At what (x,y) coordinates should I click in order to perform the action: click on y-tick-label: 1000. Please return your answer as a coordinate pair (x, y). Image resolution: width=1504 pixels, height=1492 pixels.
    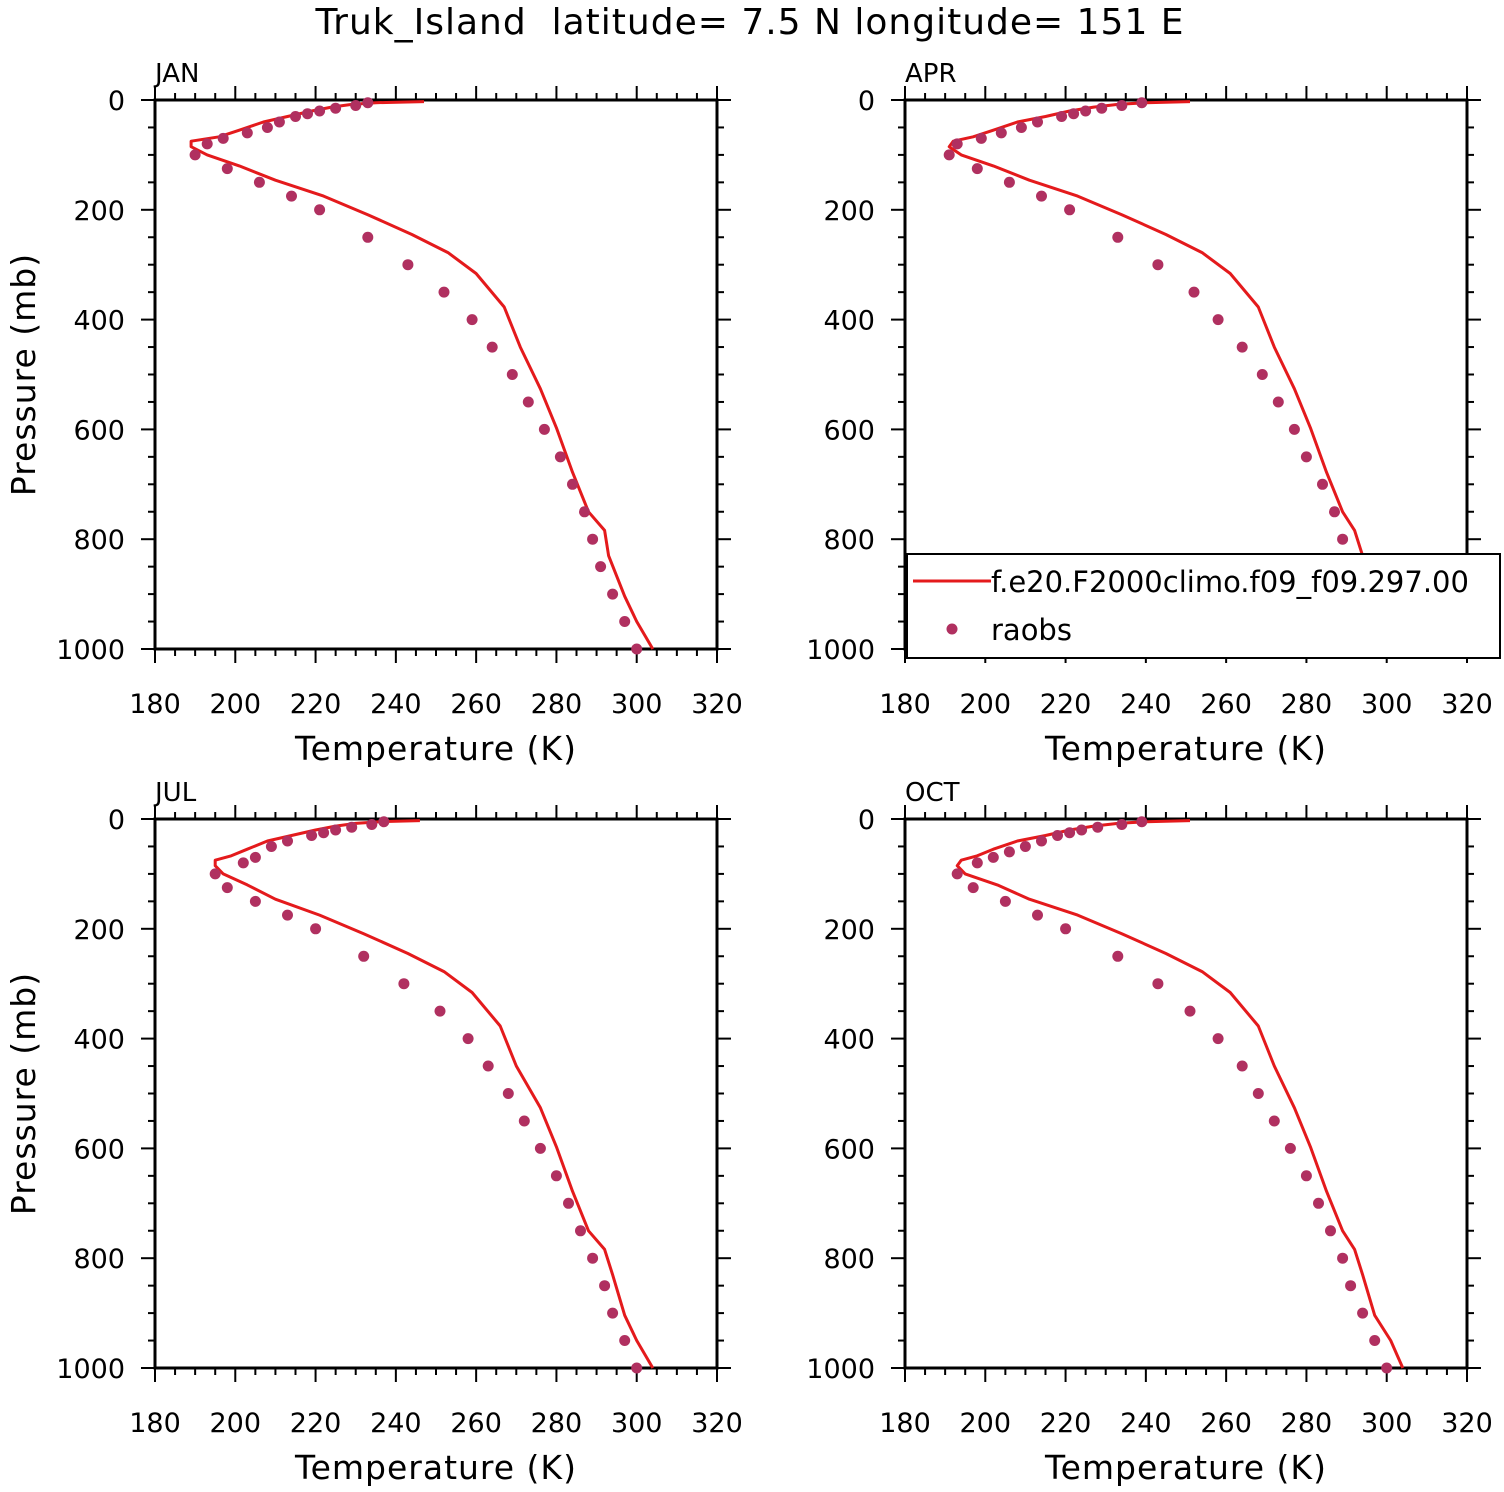
    Looking at the image, I should click on (90, 650).